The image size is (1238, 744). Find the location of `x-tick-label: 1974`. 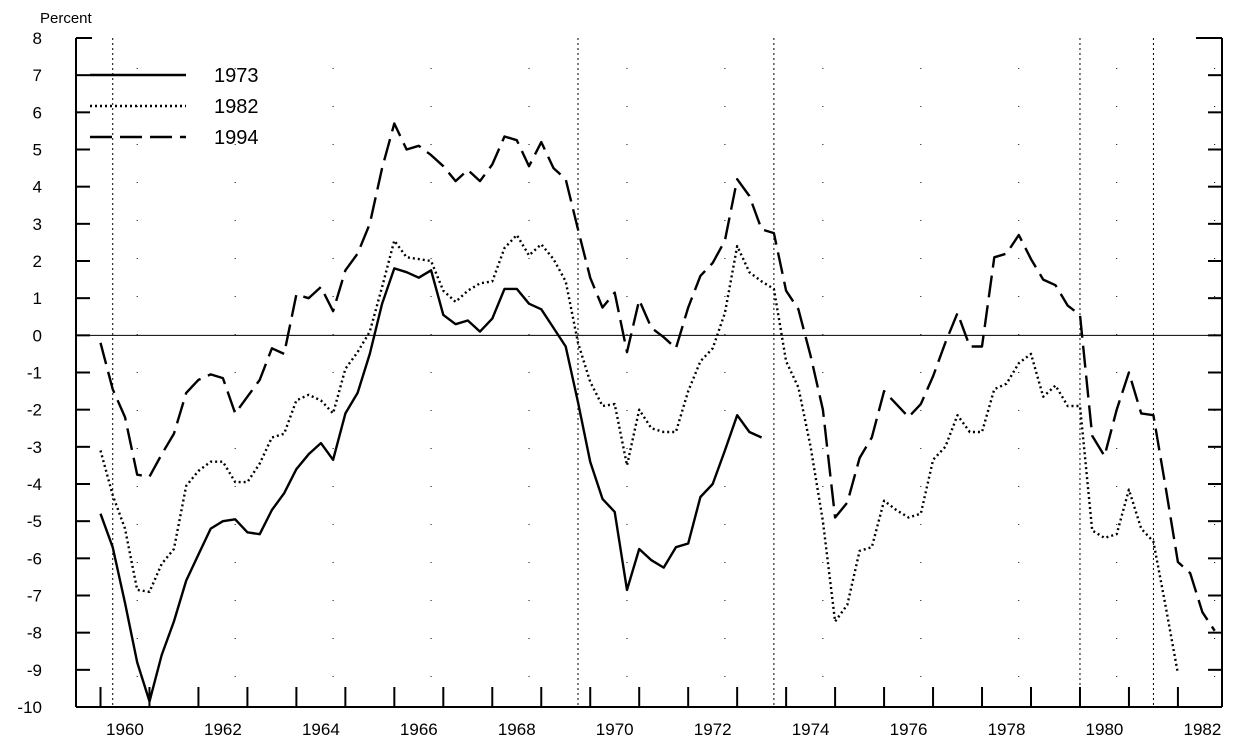

x-tick-label: 1974 is located at coordinates (811, 729).